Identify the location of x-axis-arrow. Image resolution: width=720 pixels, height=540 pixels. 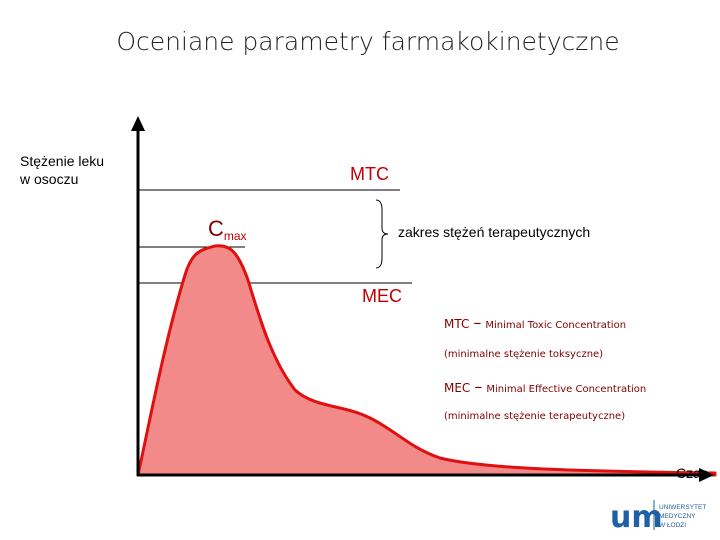
(706, 475).